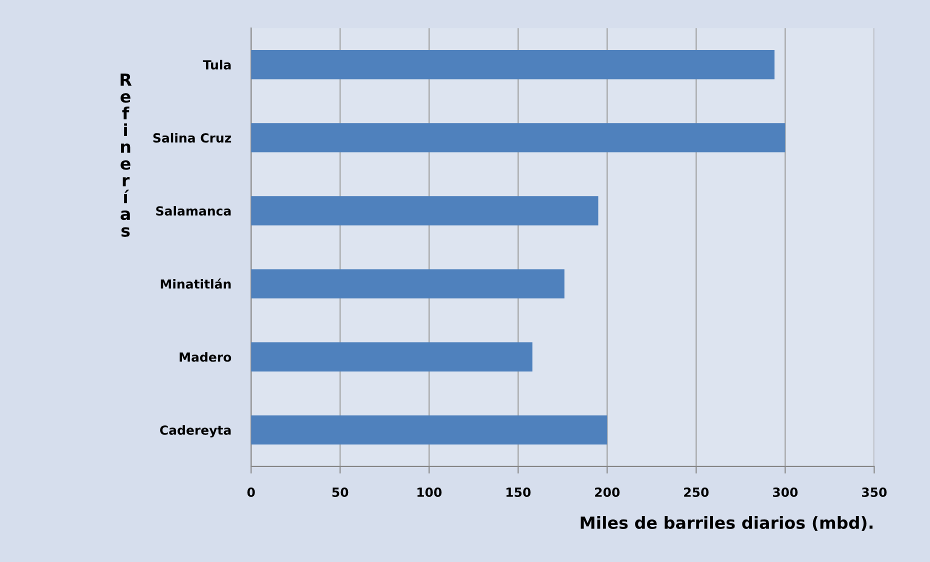 The image size is (930, 562). What do you see at coordinates (785, 492) in the screenshot?
I see `x-tick-label: 300` at bounding box center [785, 492].